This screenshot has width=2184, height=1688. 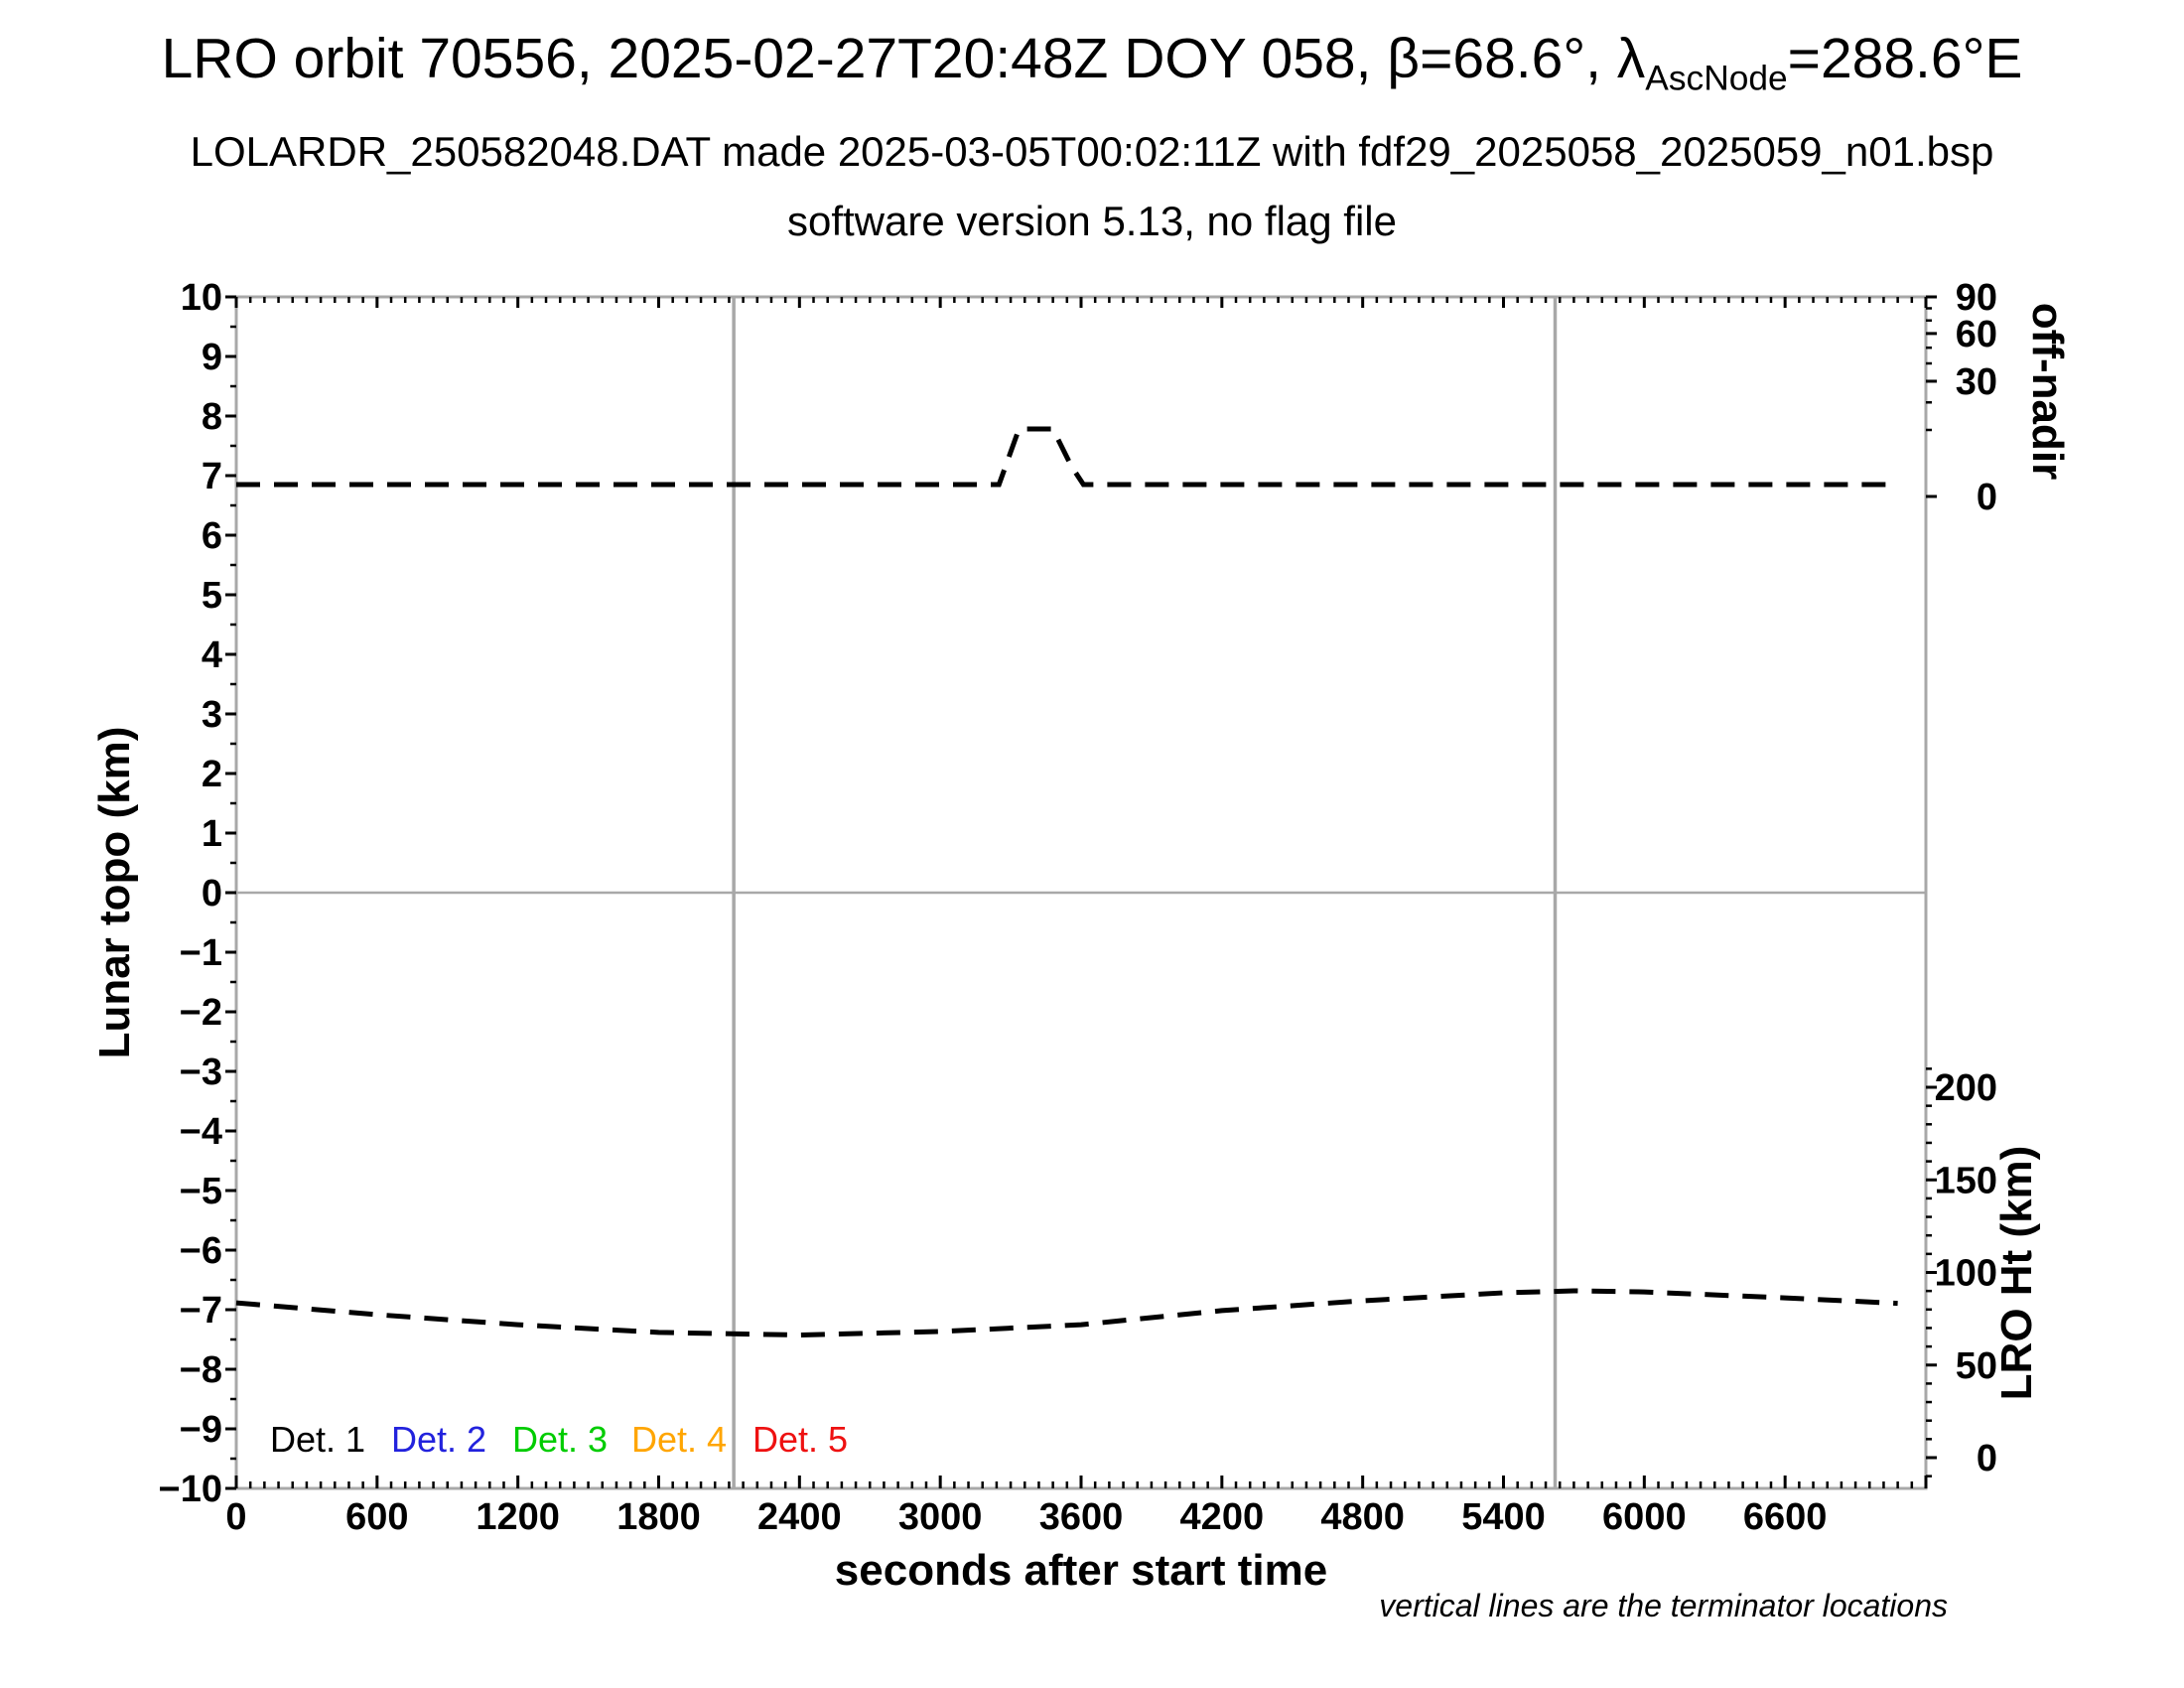 What do you see at coordinates (1081, 1517) in the screenshot?
I see `x-tick-label: 3600` at bounding box center [1081, 1517].